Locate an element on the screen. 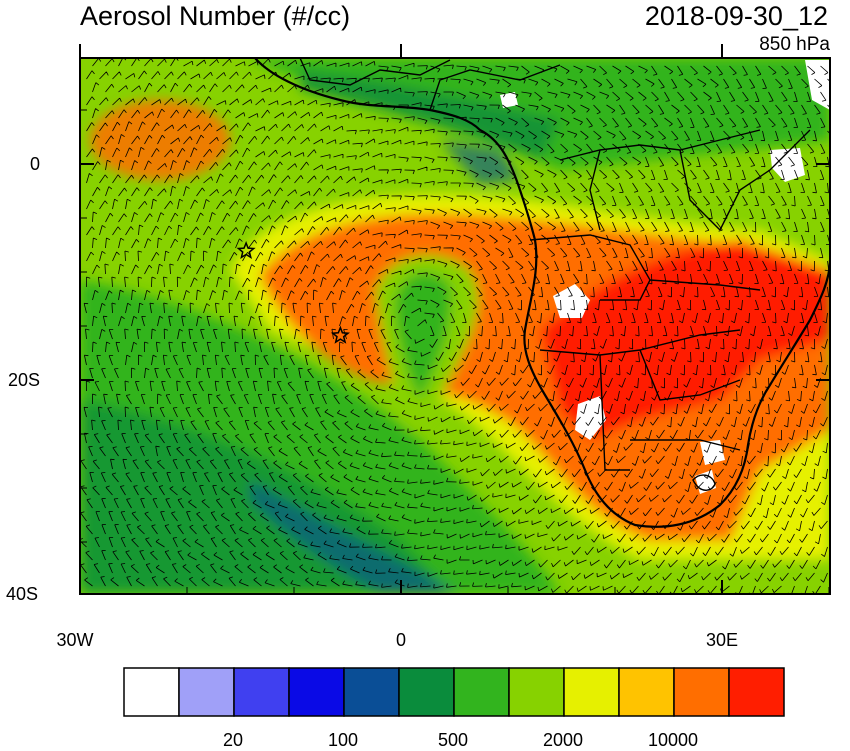 The image size is (850, 751). colorbar-label: 20 is located at coordinates (233, 740).